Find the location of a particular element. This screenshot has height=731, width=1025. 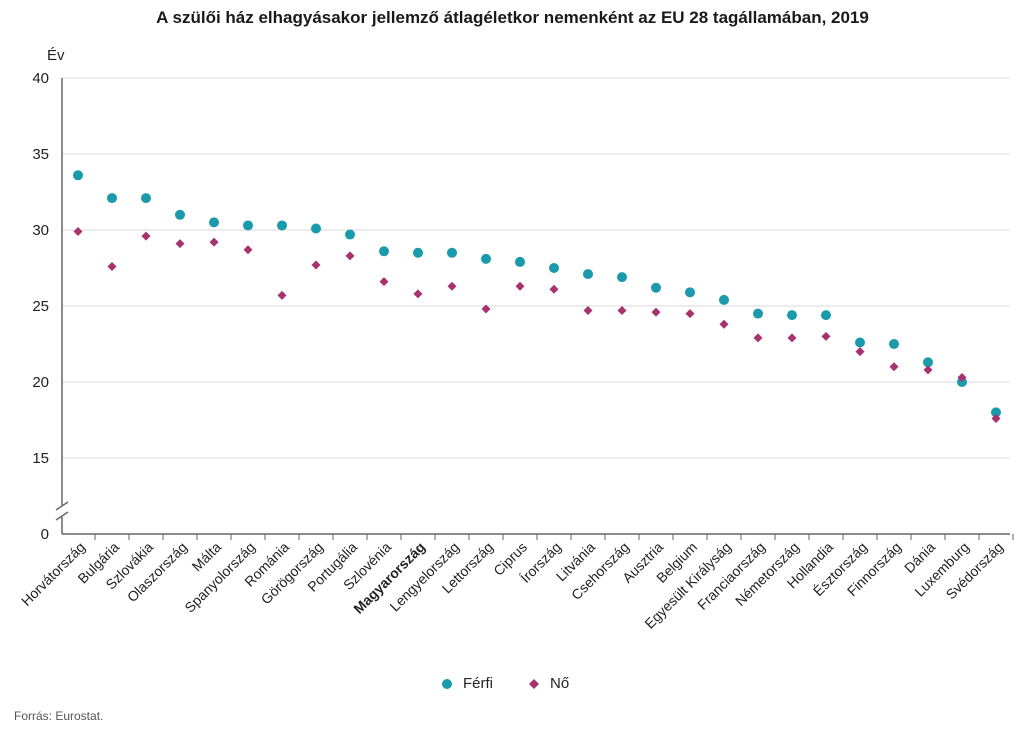

y-axis-label: Év is located at coordinates (56, 55).